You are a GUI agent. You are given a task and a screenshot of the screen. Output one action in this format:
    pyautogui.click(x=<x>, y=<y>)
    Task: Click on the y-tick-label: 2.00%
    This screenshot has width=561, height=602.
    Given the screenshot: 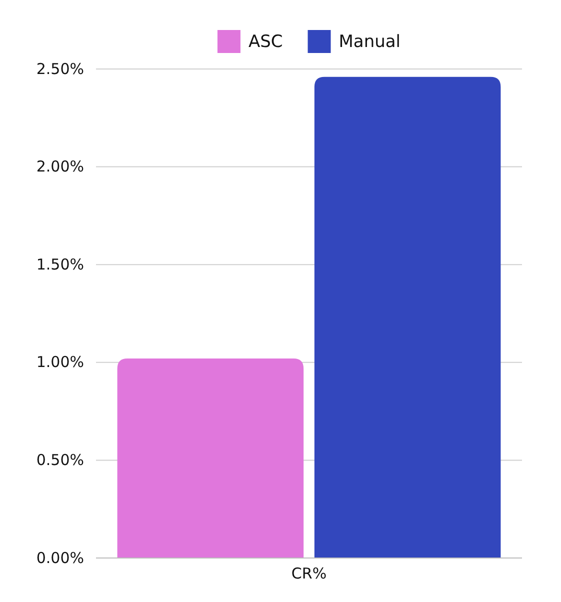 What is the action you would take?
    pyautogui.click(x=60, y=167)
    